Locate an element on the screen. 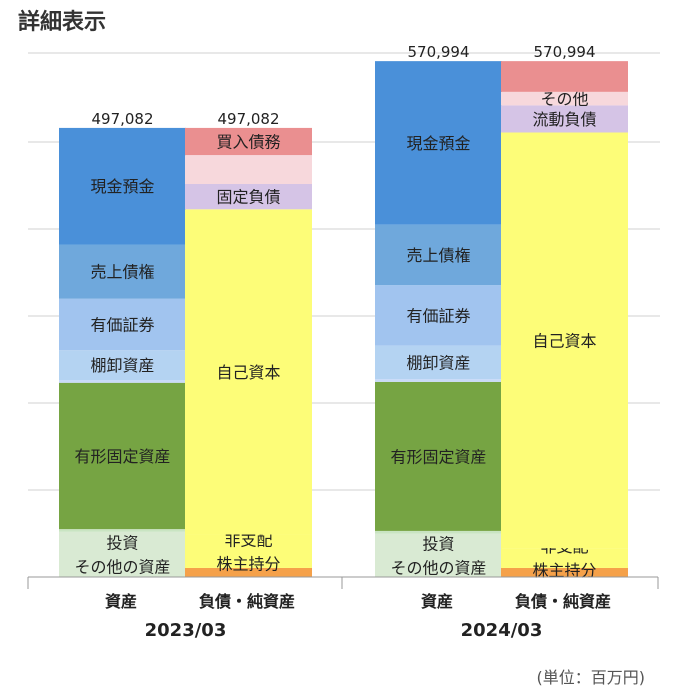 The height and width of the screenshot is (699, 699). period-label: 2024/03 is located at coordinates (502, 630).